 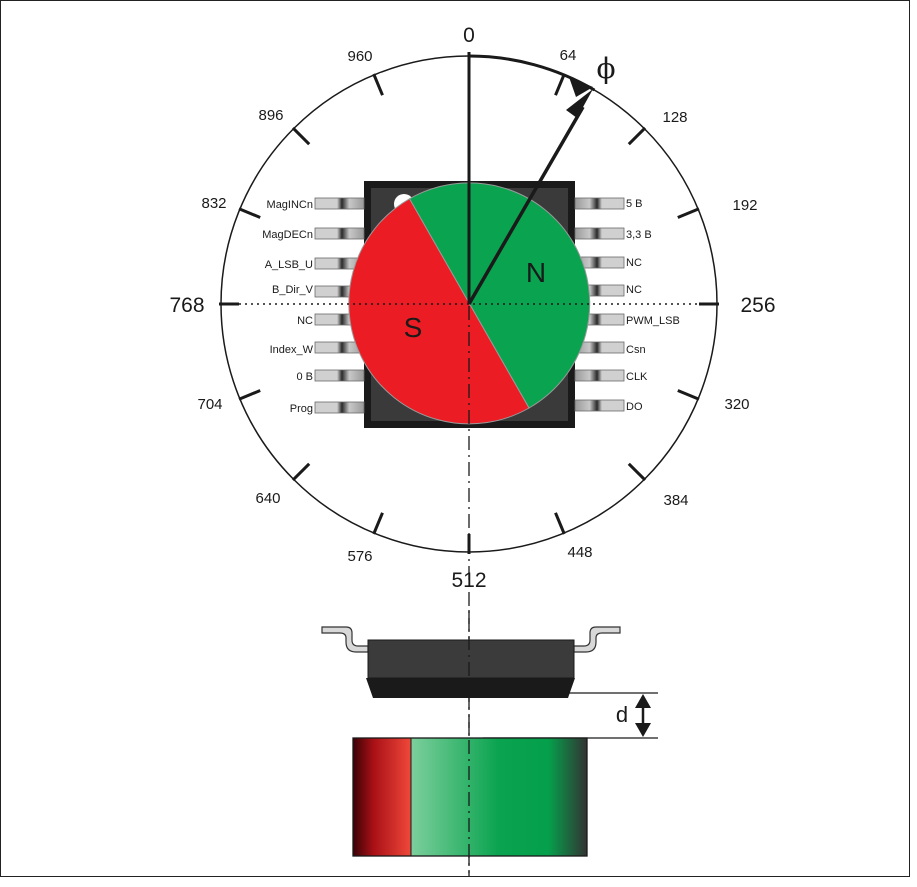 I want to click on pin-label-prog: Prog, so click(x=301, y=409).